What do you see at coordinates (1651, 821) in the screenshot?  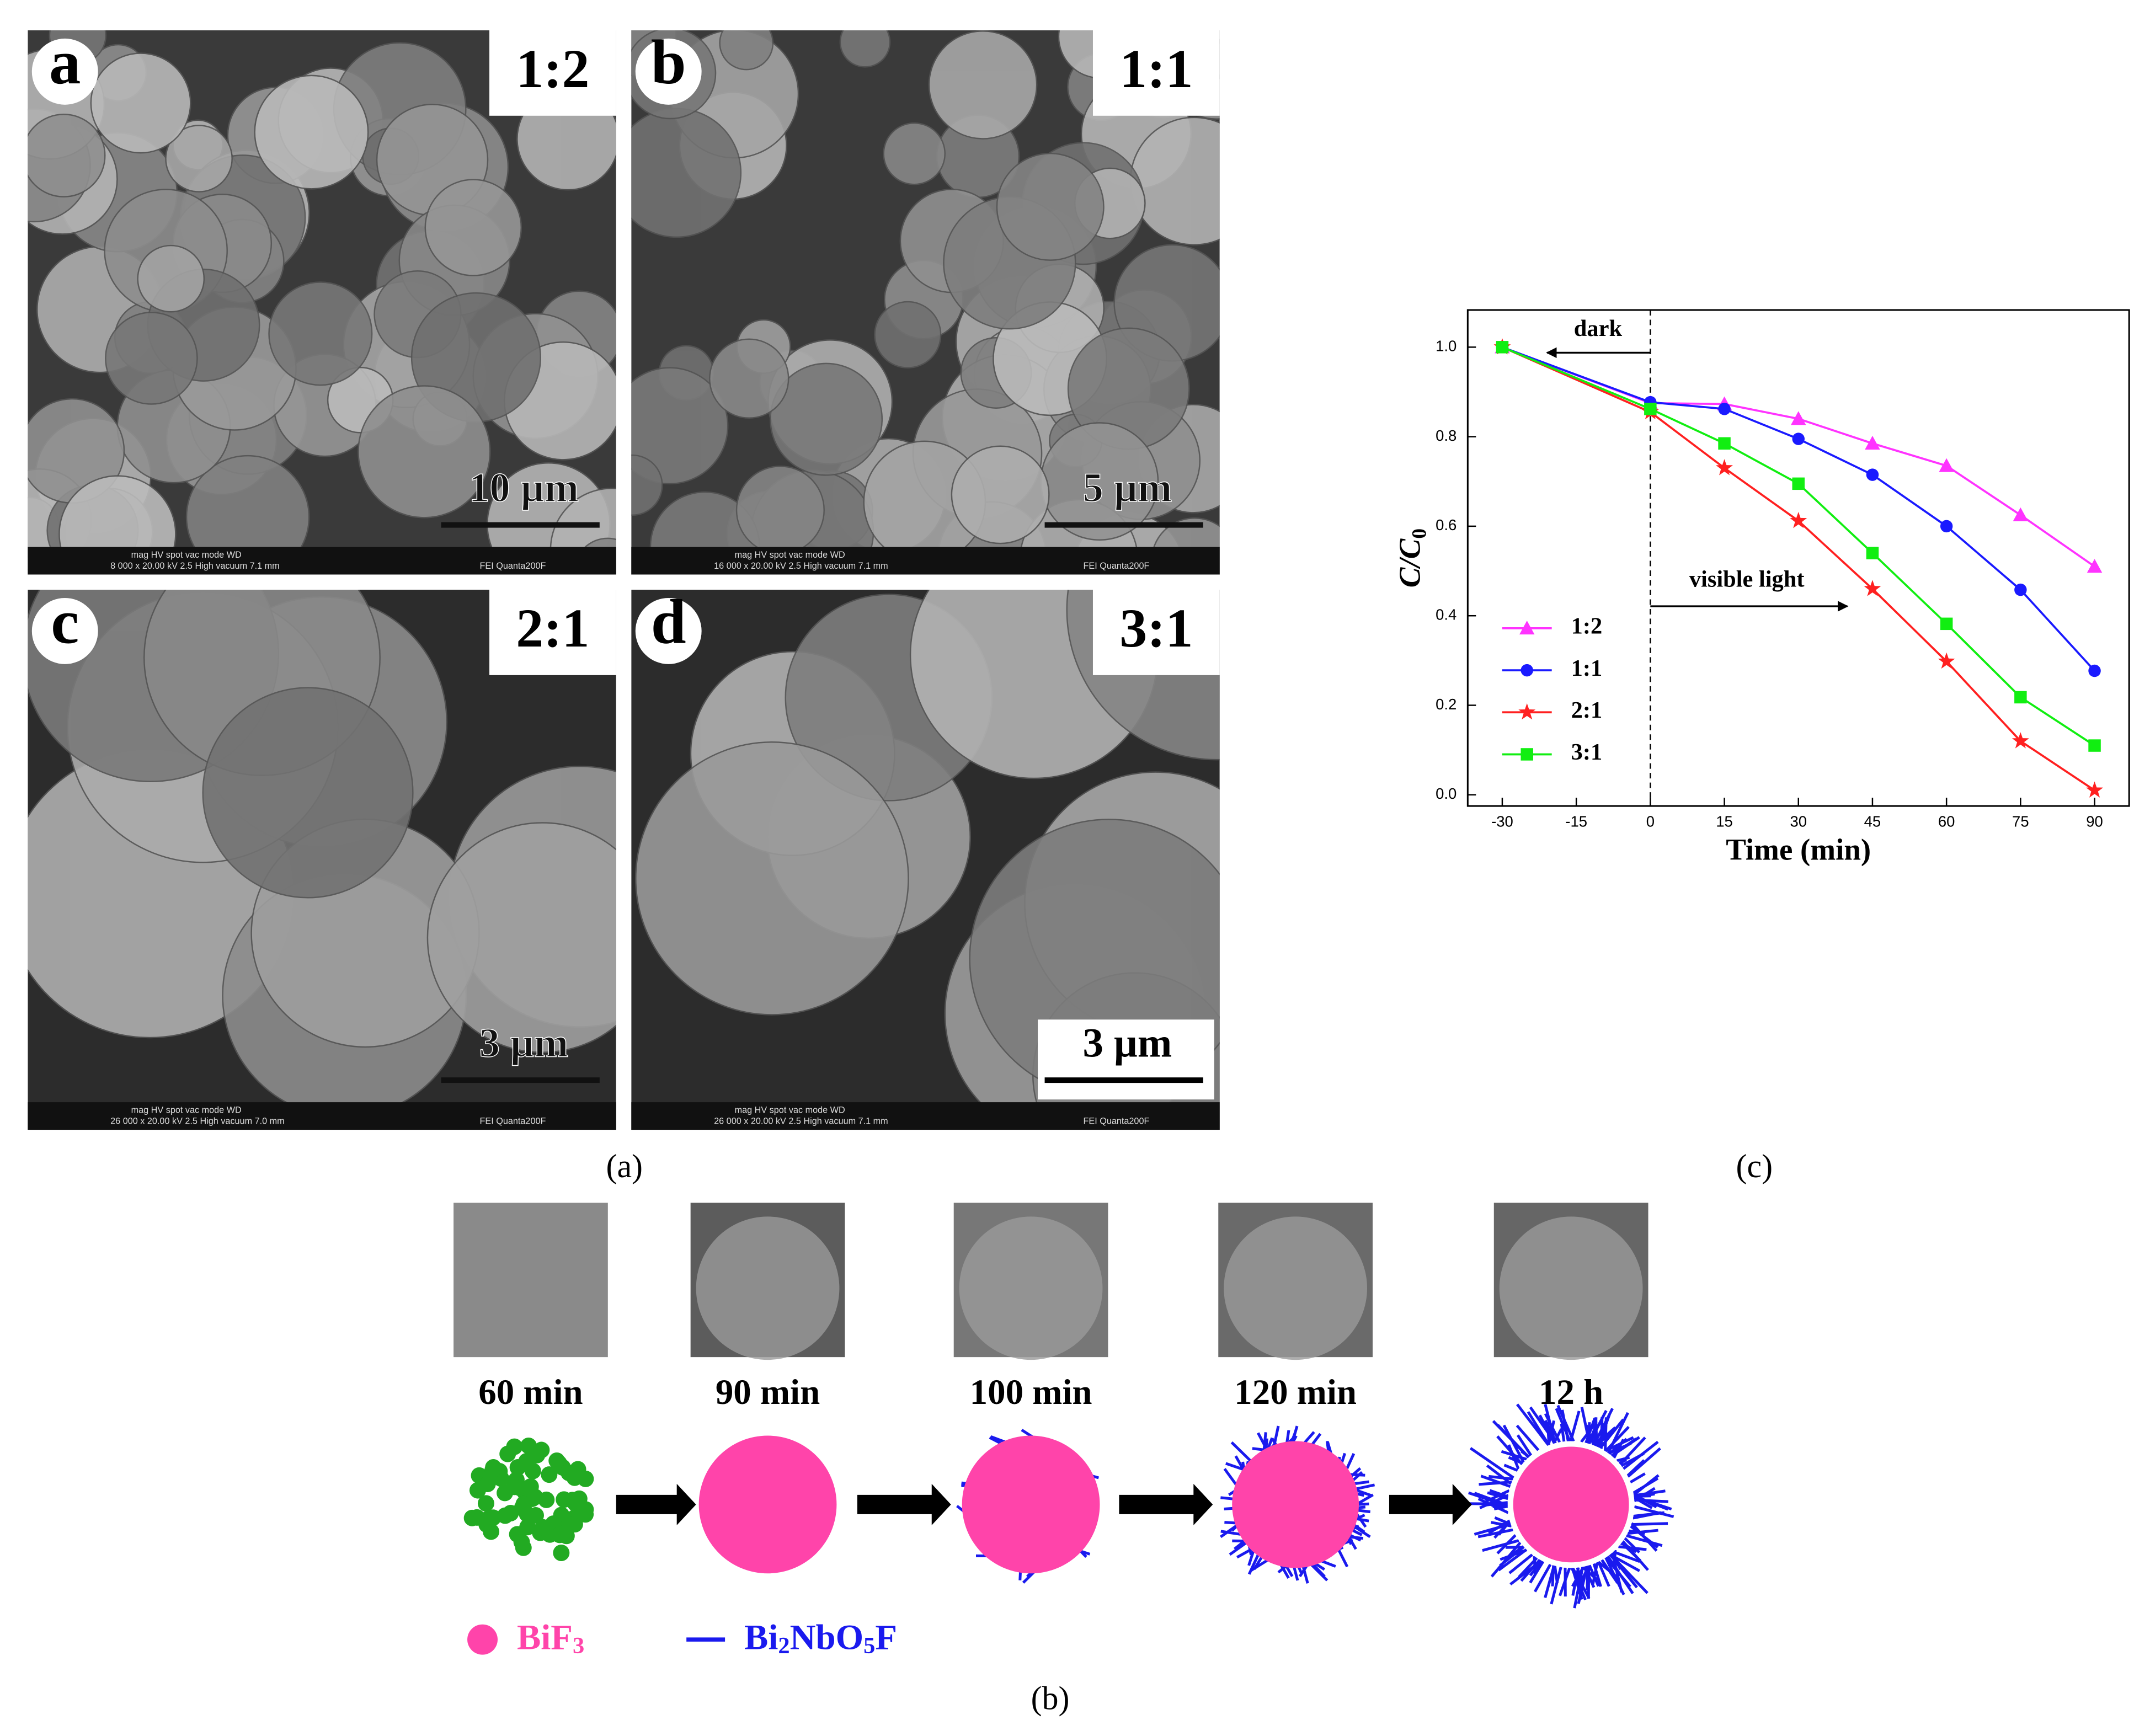 I see `x-tick-label: 0` at bounding box center [1651, 821].